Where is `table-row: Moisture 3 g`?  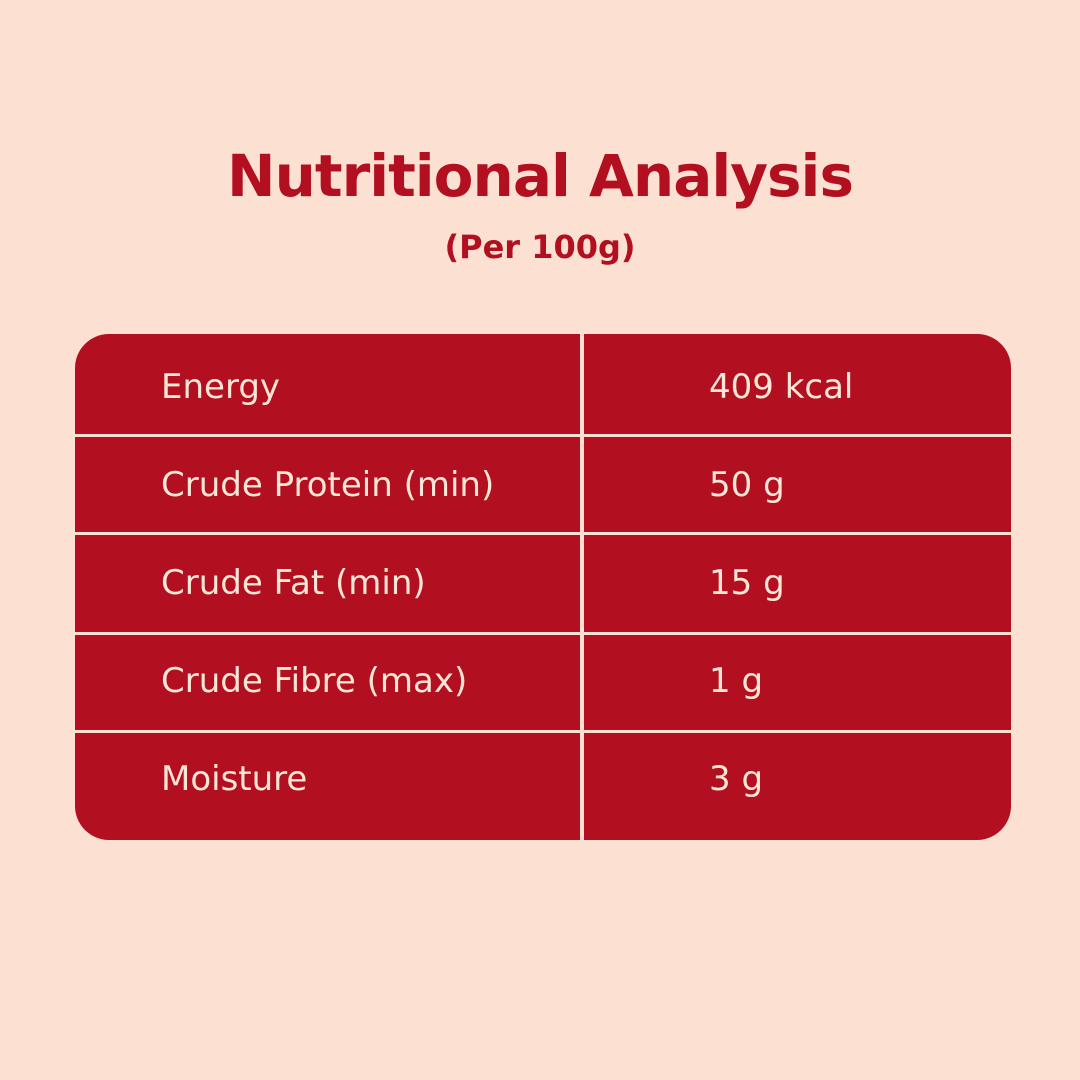
table-row: Moisture 3 g is located at coordinates (543, 779).